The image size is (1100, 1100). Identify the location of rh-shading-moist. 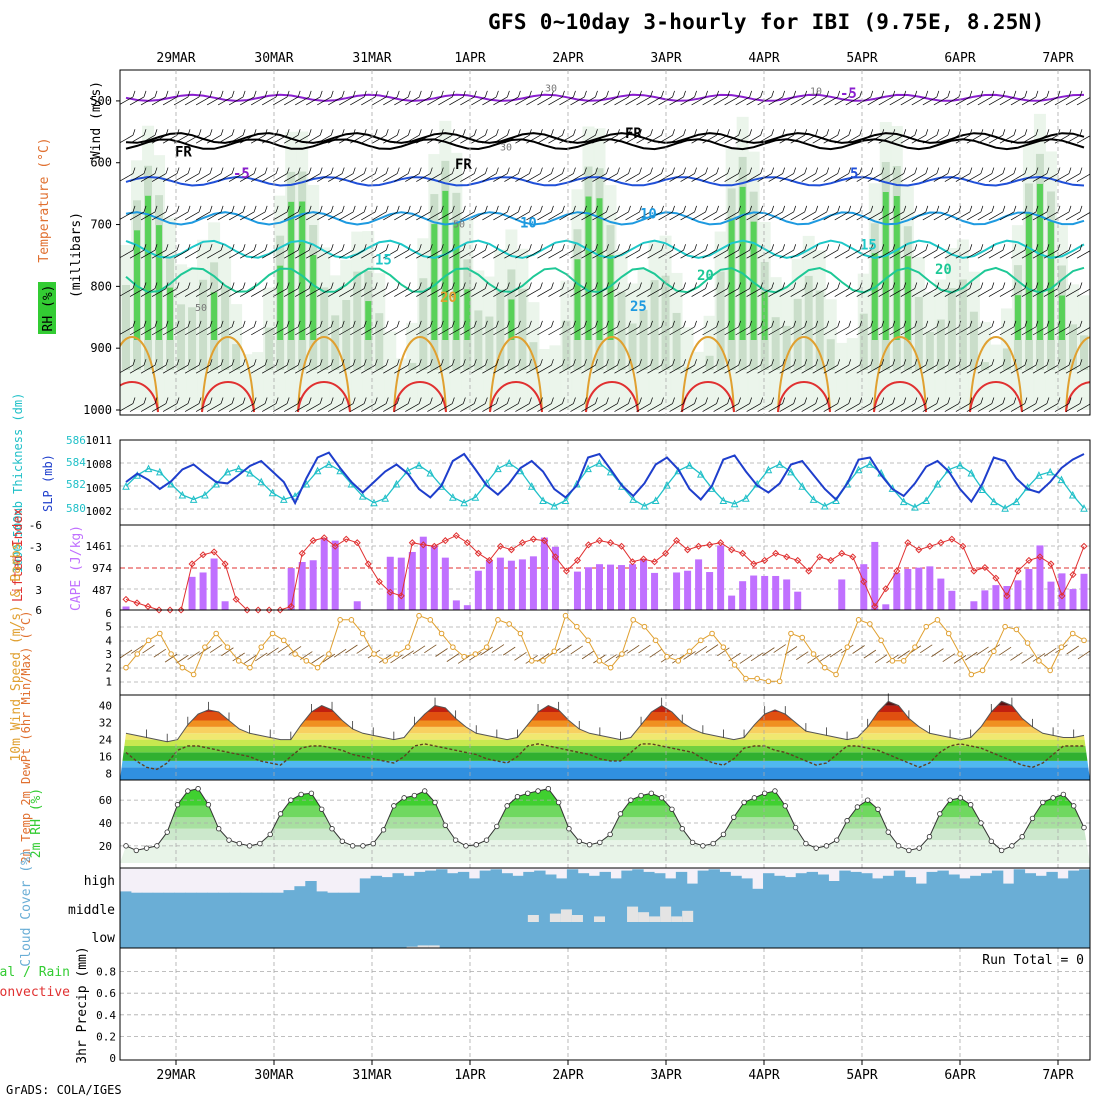
(1061, 317).